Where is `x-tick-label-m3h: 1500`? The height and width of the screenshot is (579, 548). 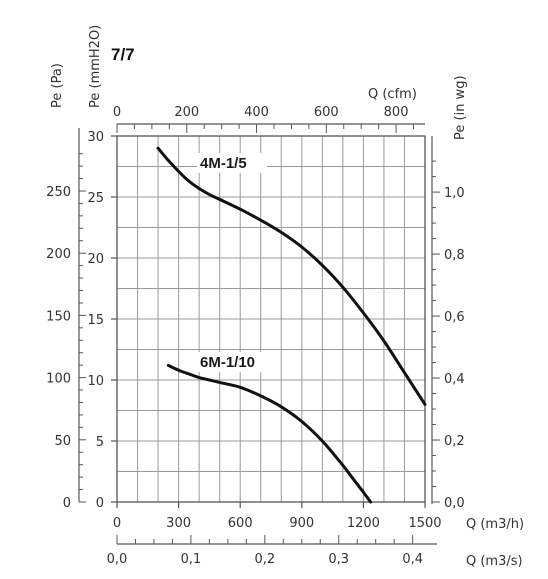 x-tick-label-m3h: 1500 is located at coordinates (424, 523).